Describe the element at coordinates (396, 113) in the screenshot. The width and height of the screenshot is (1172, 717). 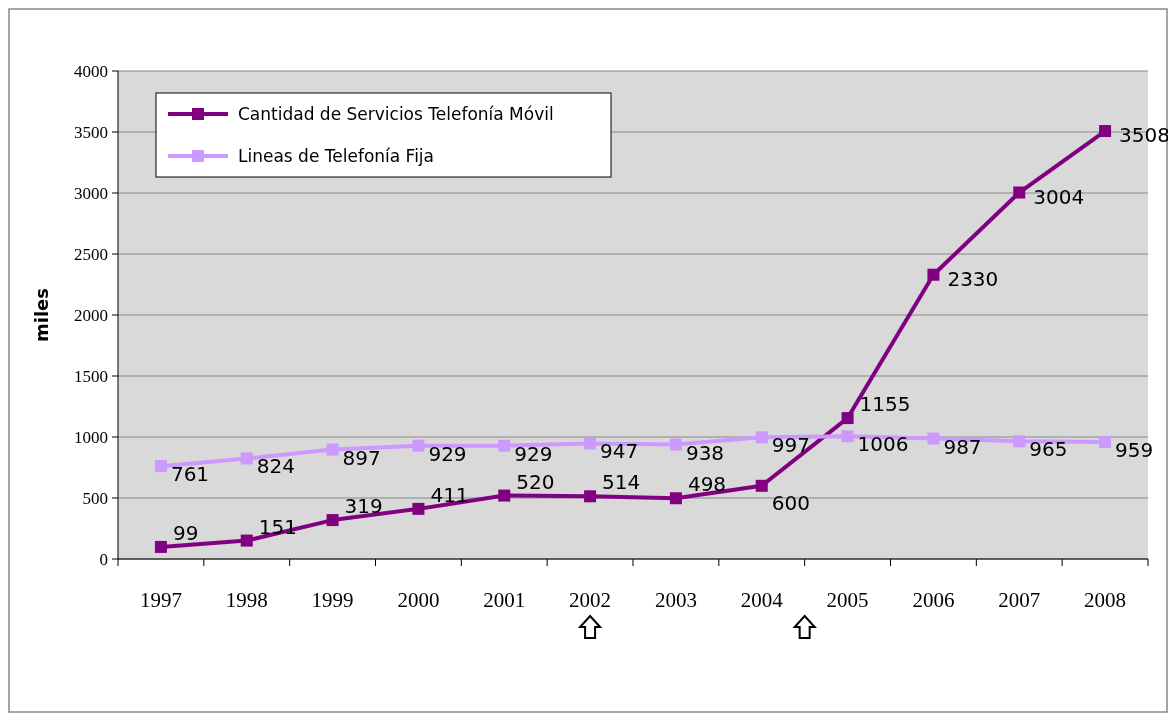
I see `legend-label: Cantidad de Servicios Telefonía Móvil` at that location.